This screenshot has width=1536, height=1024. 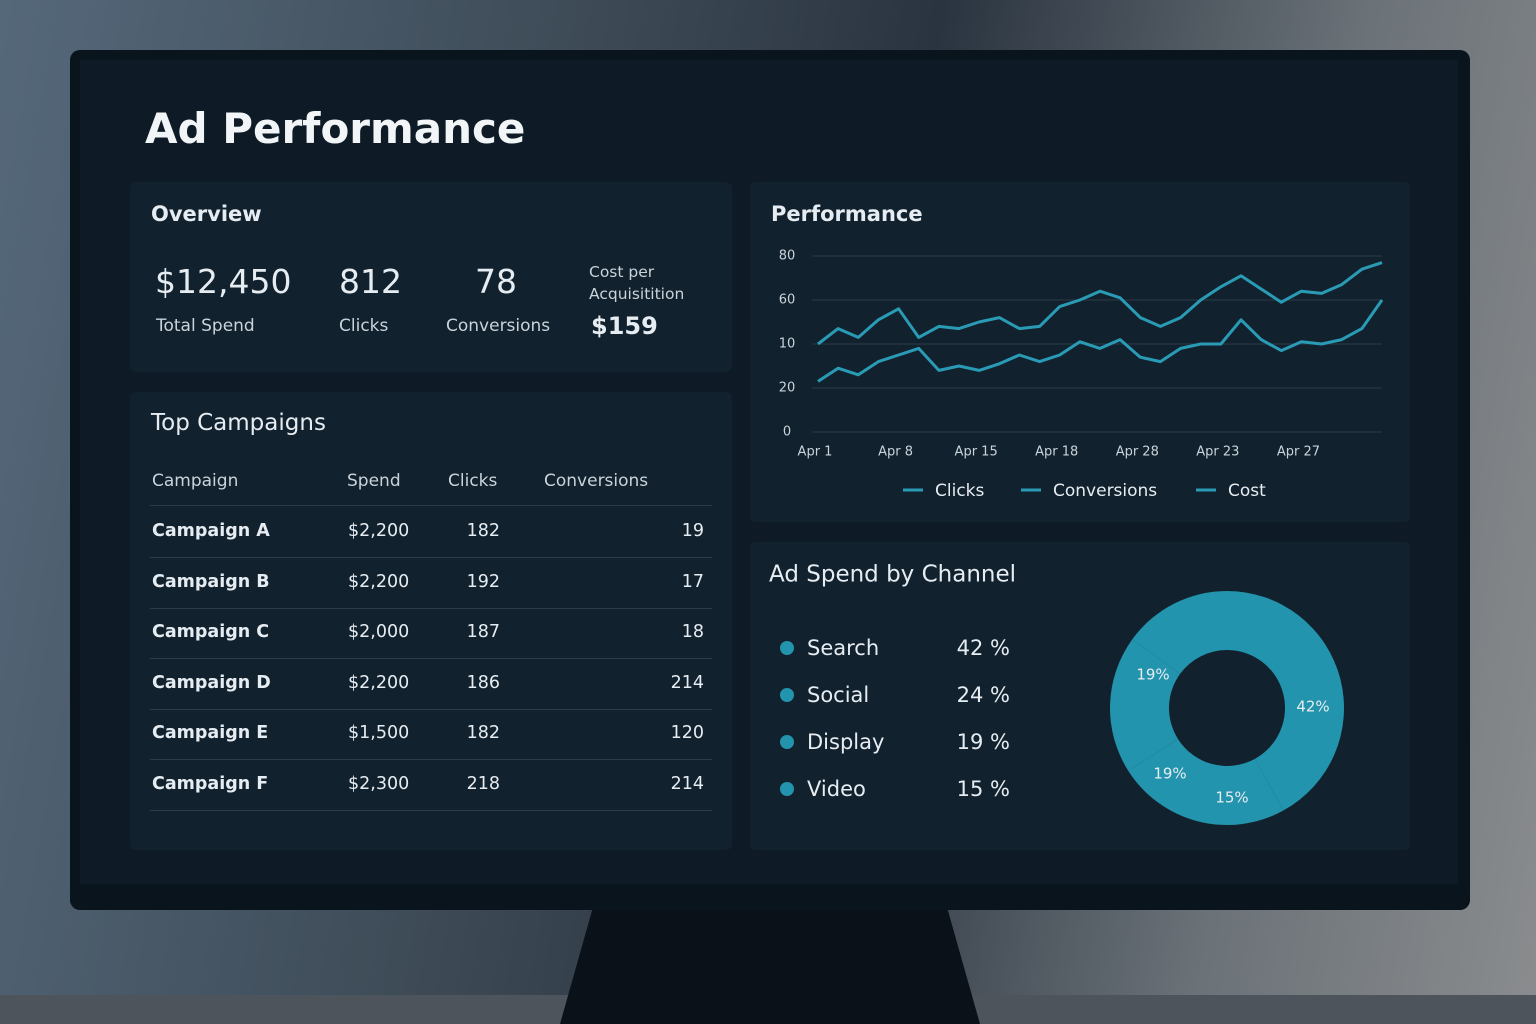 What do you see at coordinates (431, 277) in the screenshot?
I see `overview-panel` at bounding box center [431, 277].